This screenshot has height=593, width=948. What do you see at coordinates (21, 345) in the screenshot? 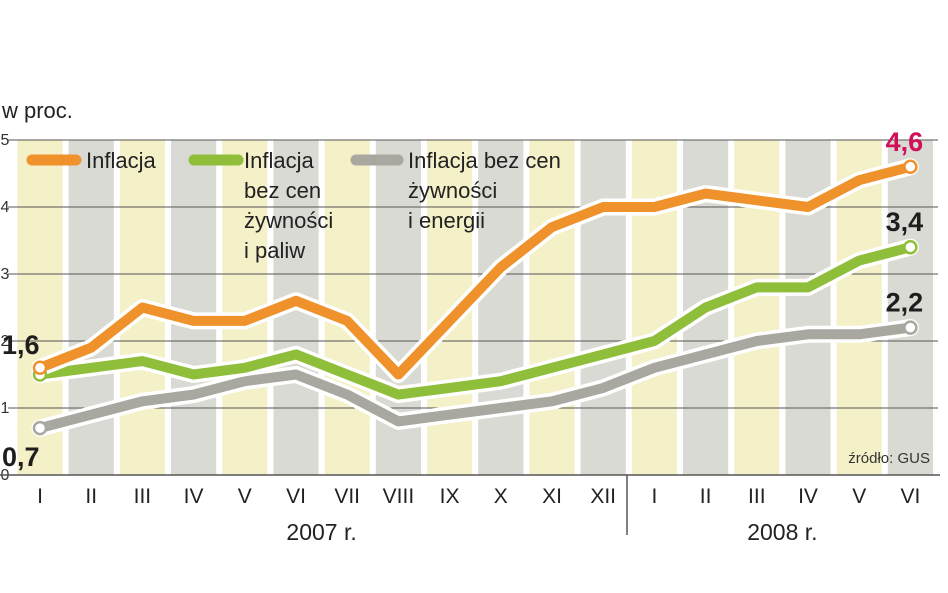
I see `value-annotation: 1,6` at bounding box center [21, 345].